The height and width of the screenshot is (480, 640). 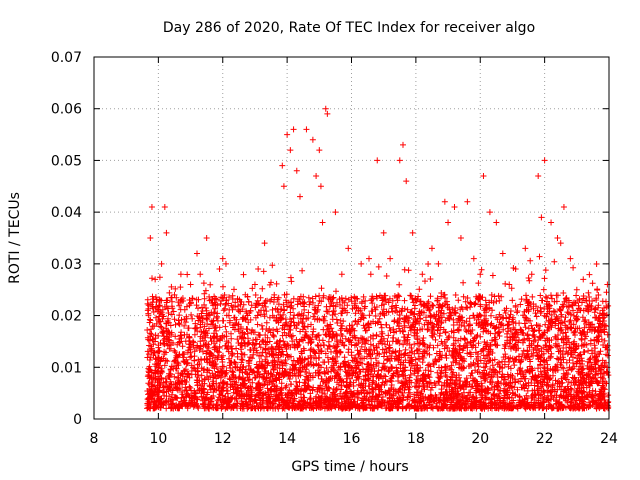 I want to click on y-axis-label: ROTI / TECUs, so click(x=15, y=238).